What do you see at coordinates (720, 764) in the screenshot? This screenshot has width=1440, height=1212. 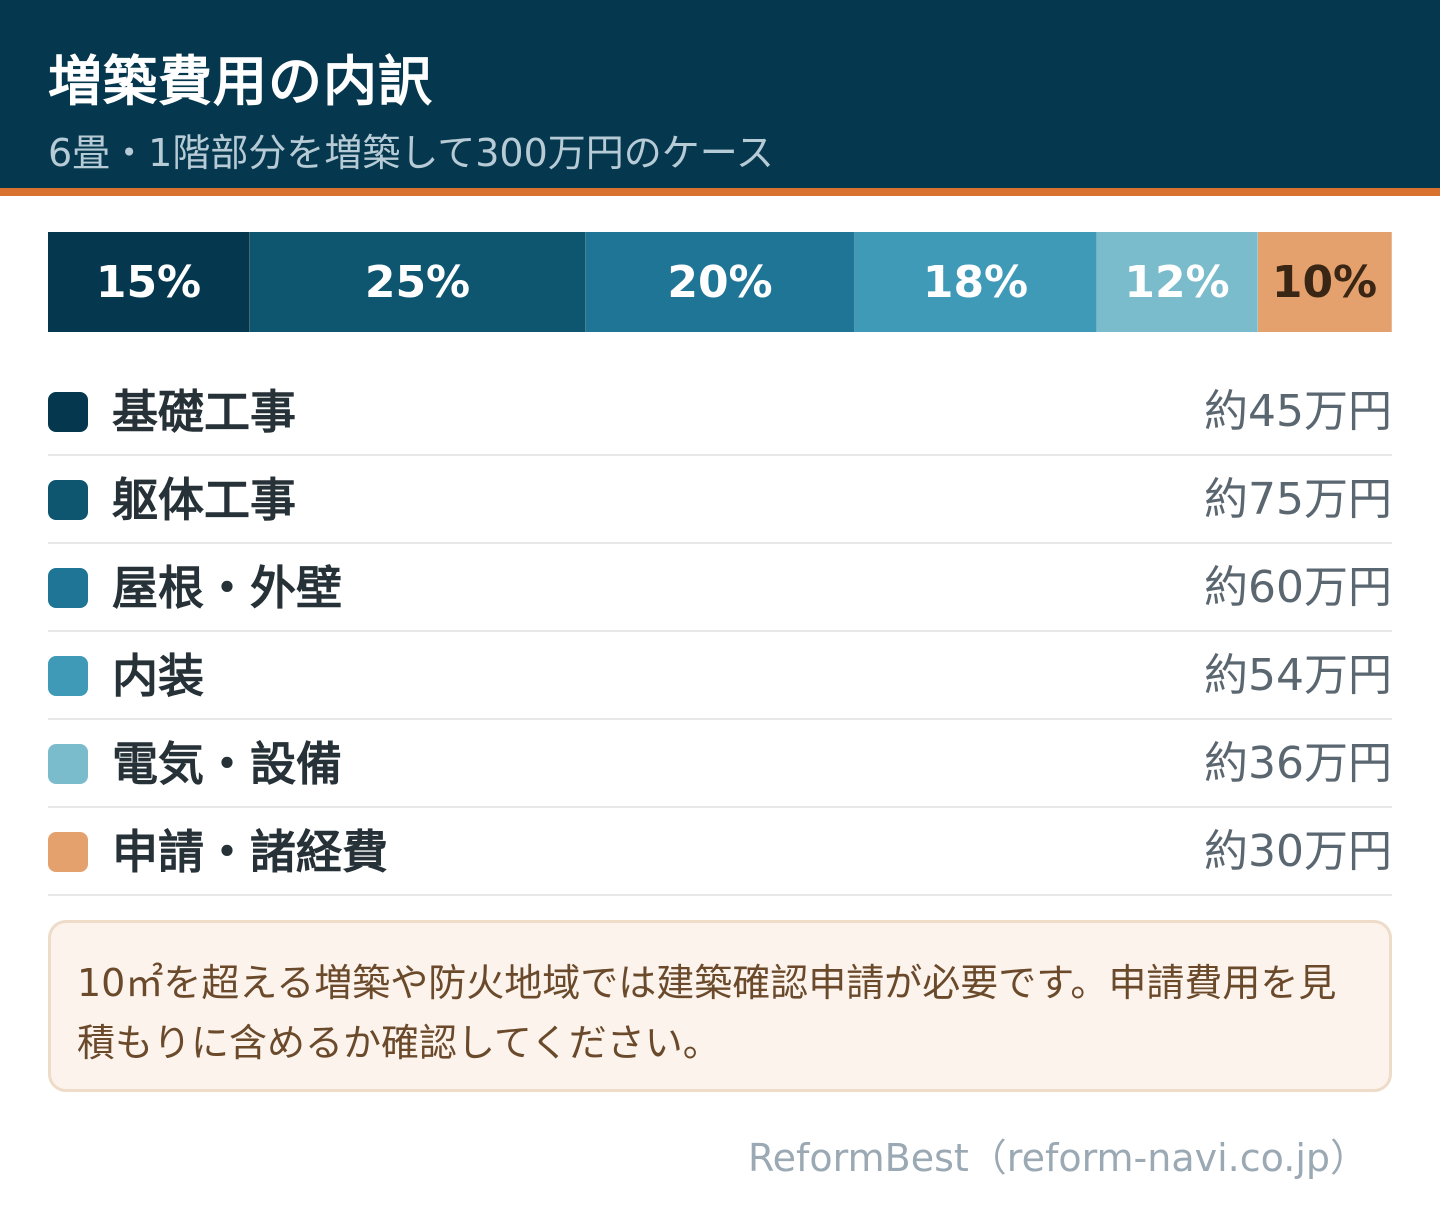 I see `legend-row: 電気・設備 約36万円` at bounding box center [720, 764].